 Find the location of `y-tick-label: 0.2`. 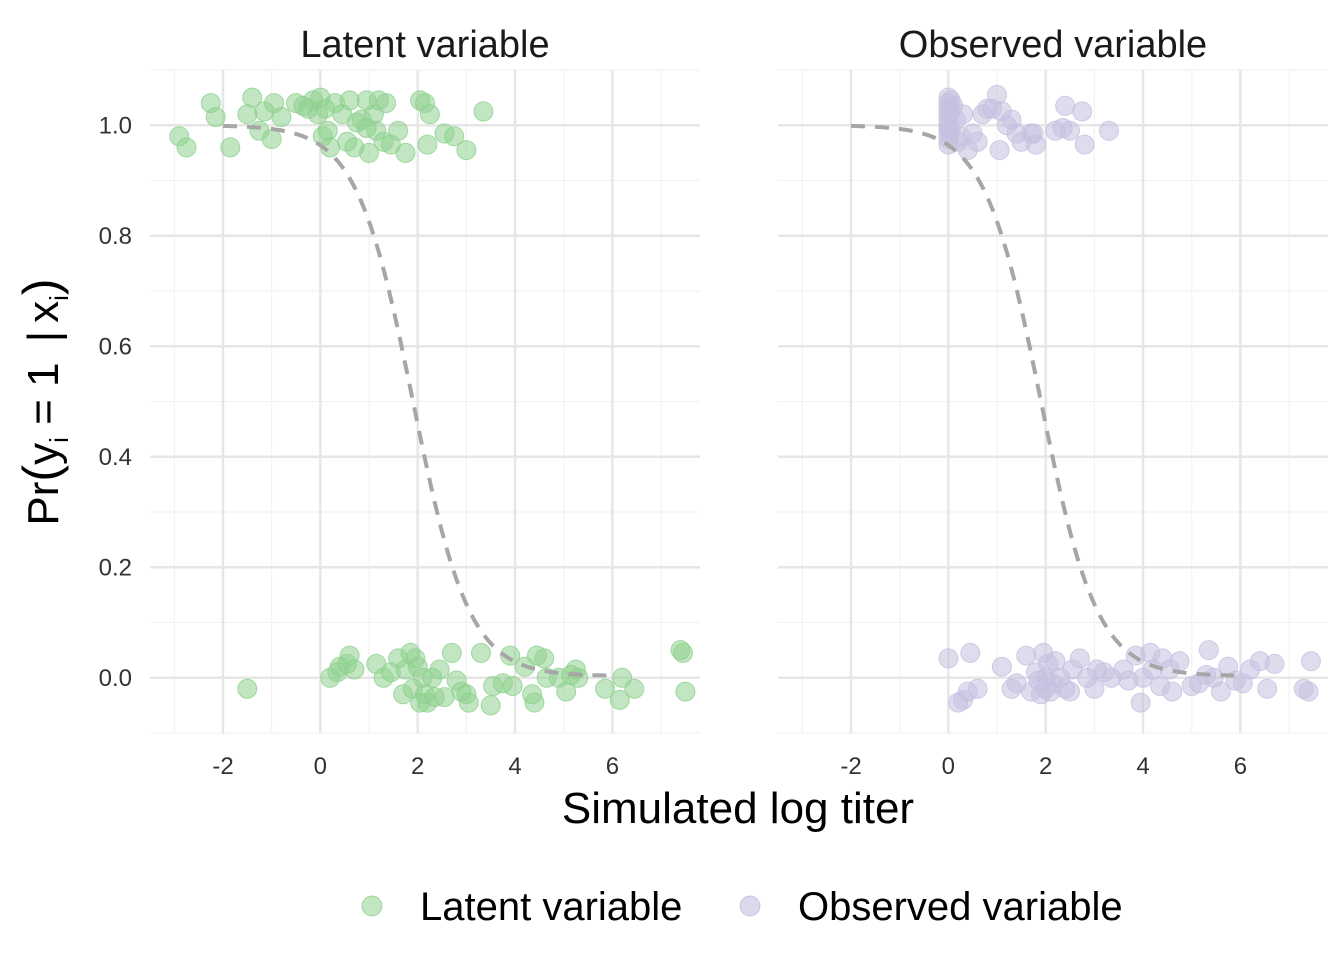

y-tick-label: 0.2 is located at coordinates (115, 567).